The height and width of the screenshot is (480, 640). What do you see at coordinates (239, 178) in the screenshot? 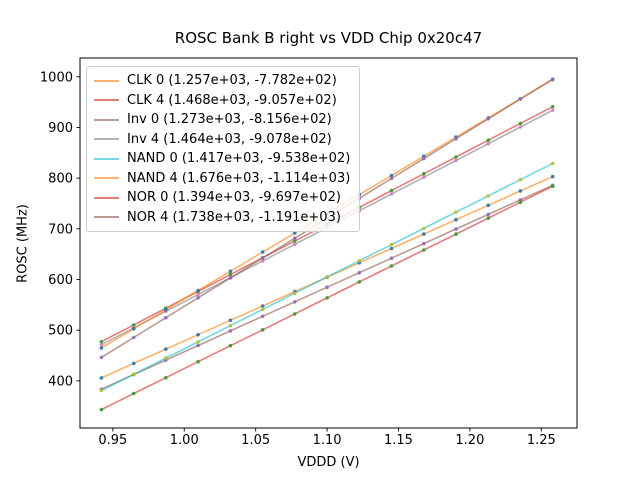
I see `legend-label: NAND 4 (1.676e+03, -1.114e+03)` at bounding box center [239, 178].